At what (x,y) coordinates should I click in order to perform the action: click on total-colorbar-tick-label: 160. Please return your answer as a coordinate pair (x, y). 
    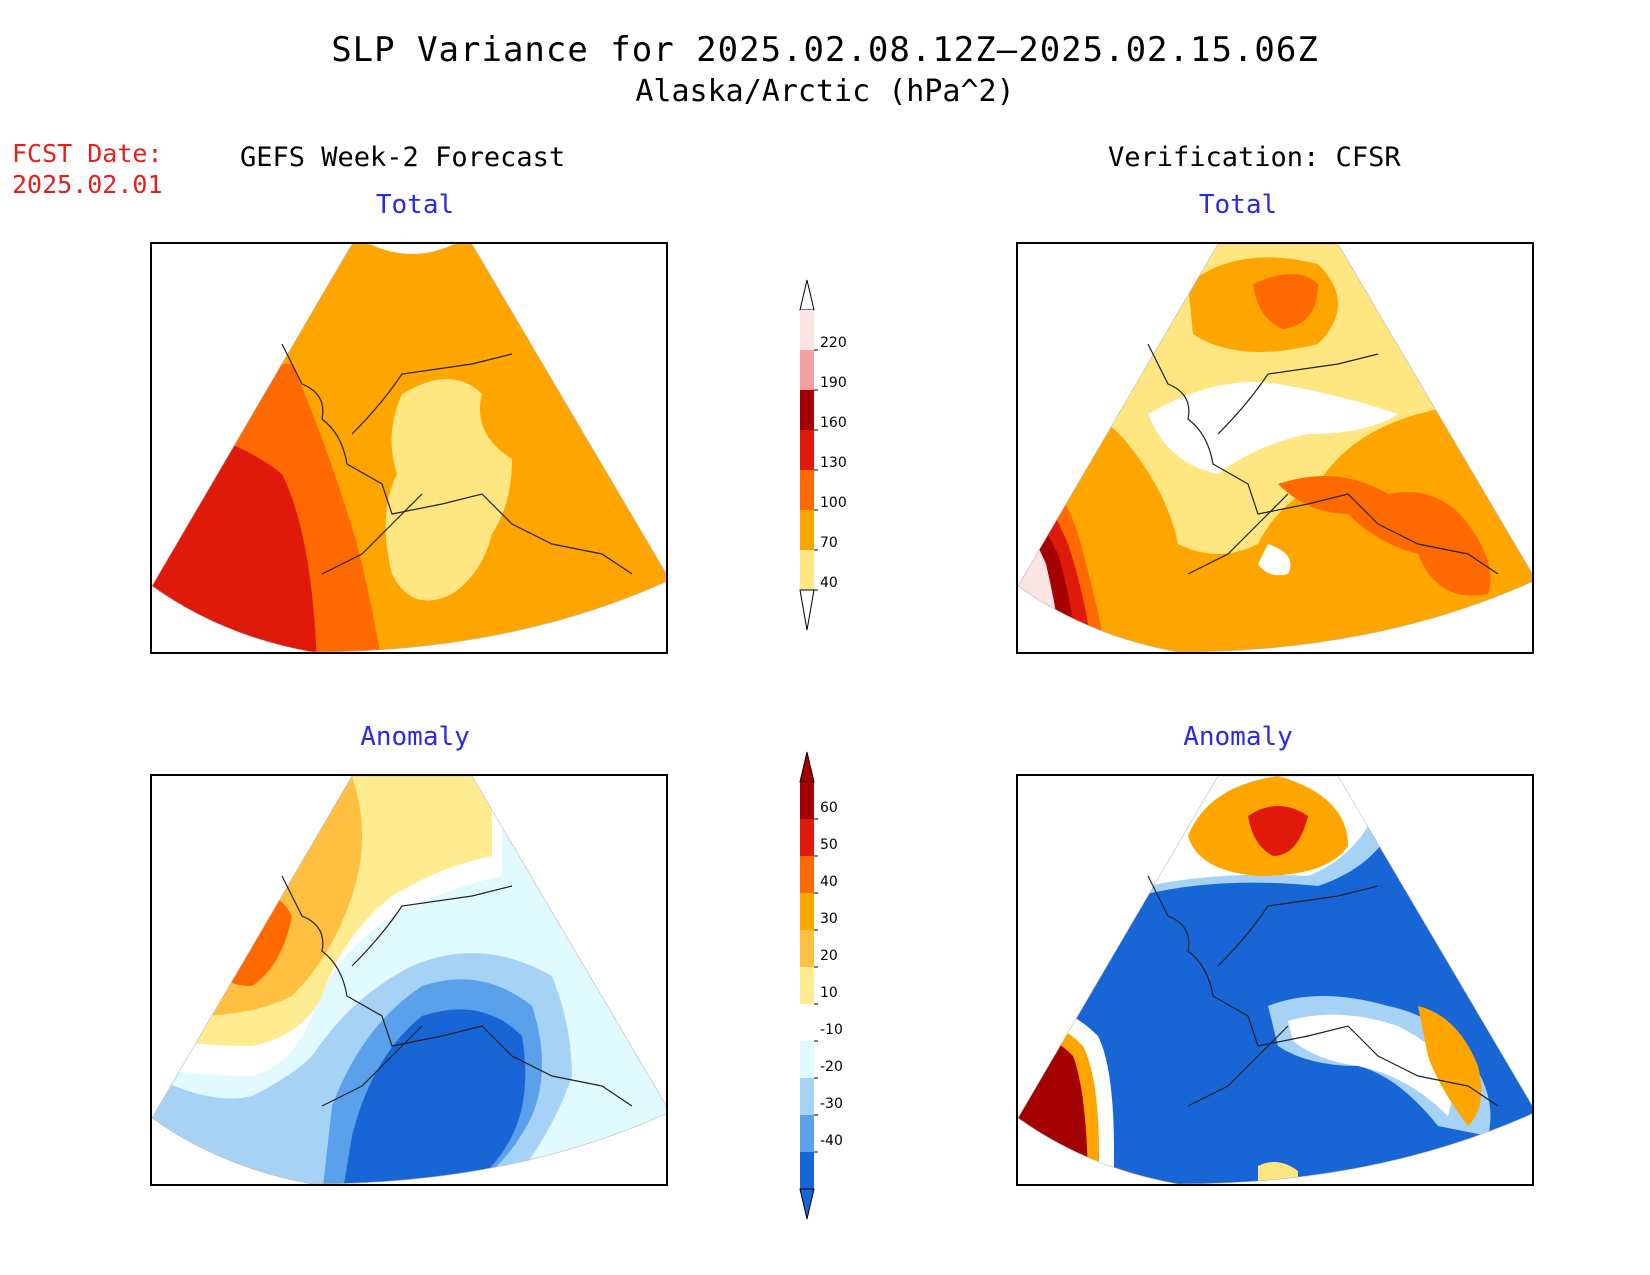
    Looking at the image, I should click on (833, 423).